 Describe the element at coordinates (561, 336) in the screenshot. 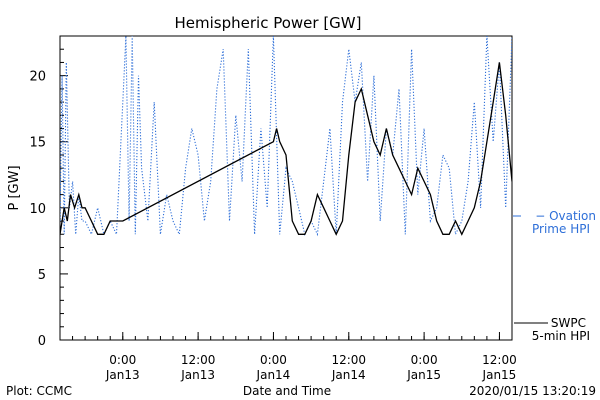

I see `legend-swpc-label-line2: 5-min HPI` at that location.